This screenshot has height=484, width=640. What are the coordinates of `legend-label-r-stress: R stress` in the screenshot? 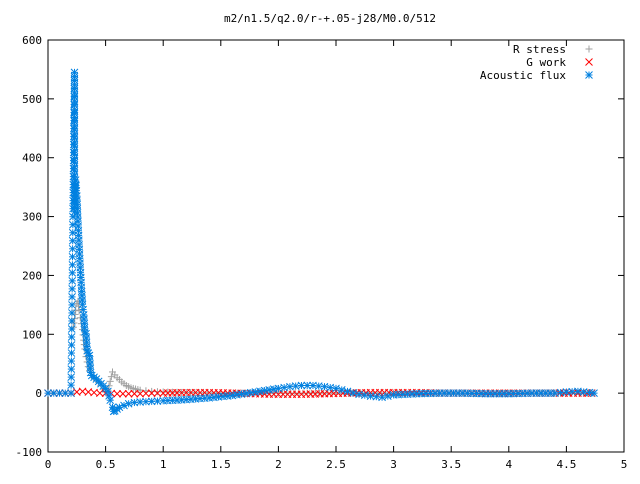 It's located at (539, 49).